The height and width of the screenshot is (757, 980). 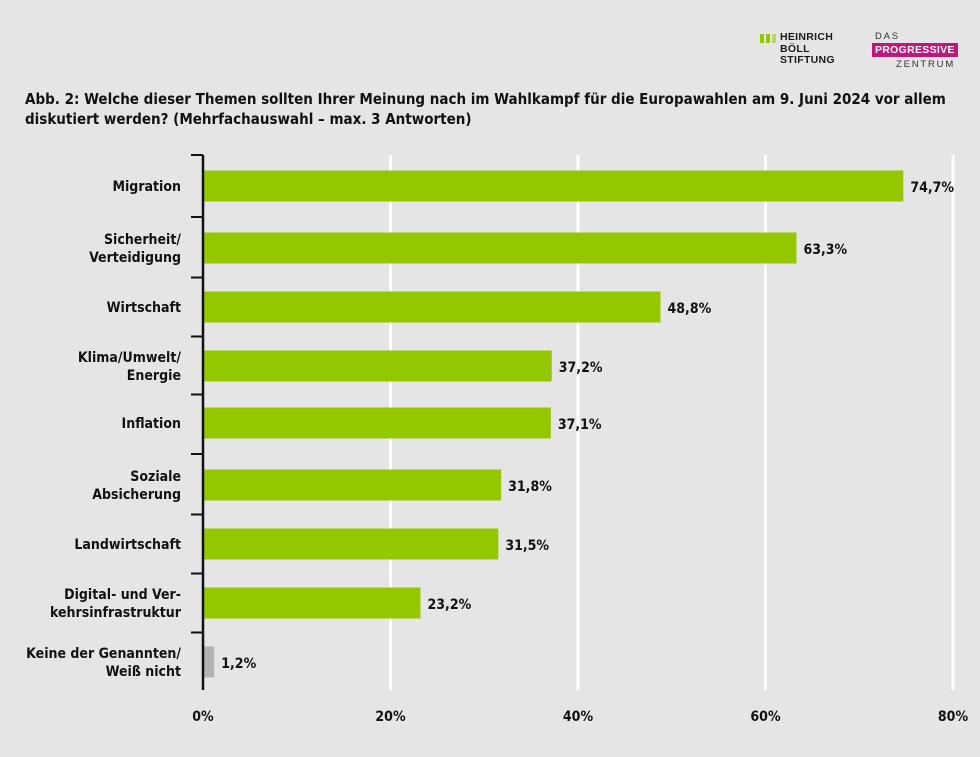 I want to click on value-label-4: 37,1%, so click(x=580, y=425).